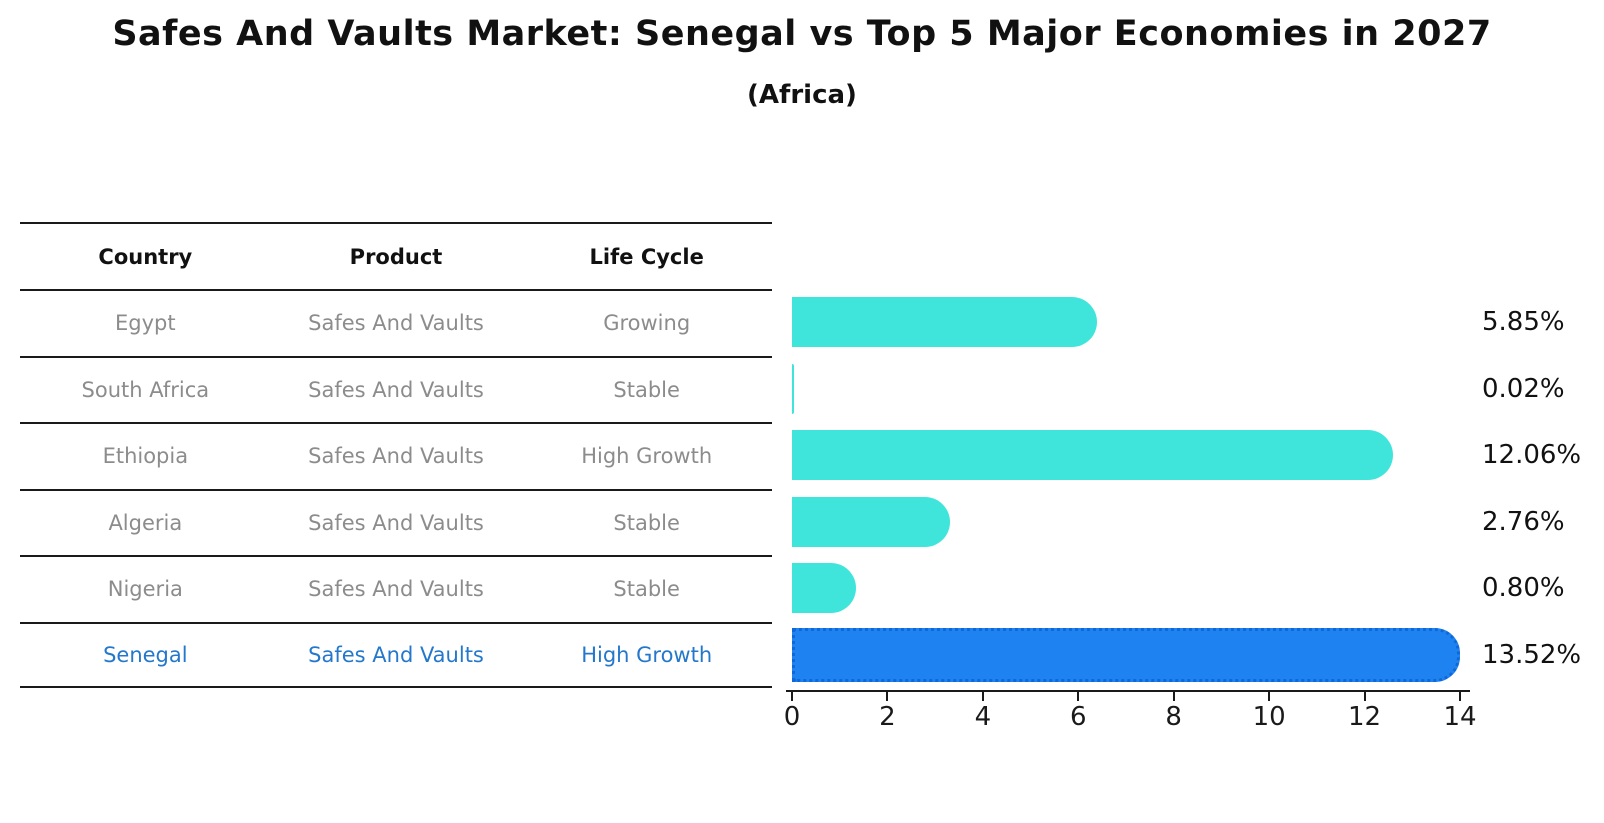 The image size is (1604, 823). I want to click on column-header-product: Product, so click(396, 256).